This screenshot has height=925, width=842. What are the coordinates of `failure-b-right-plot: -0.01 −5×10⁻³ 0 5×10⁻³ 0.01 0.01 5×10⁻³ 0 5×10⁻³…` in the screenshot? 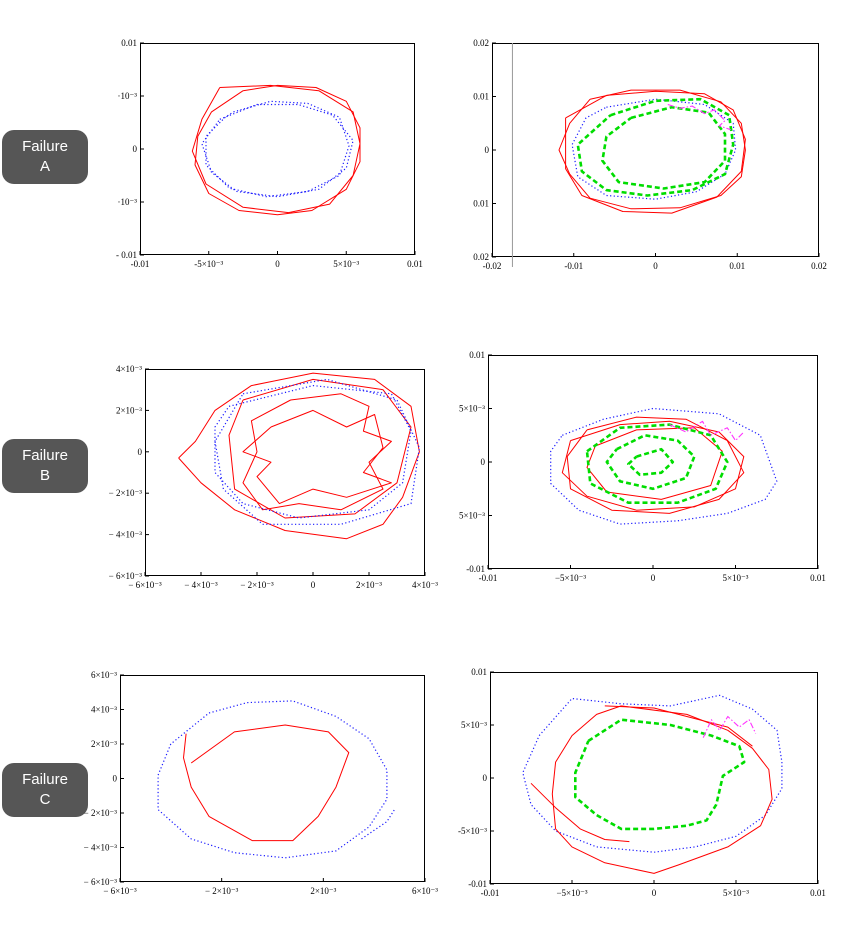 It's located at (642, 466).